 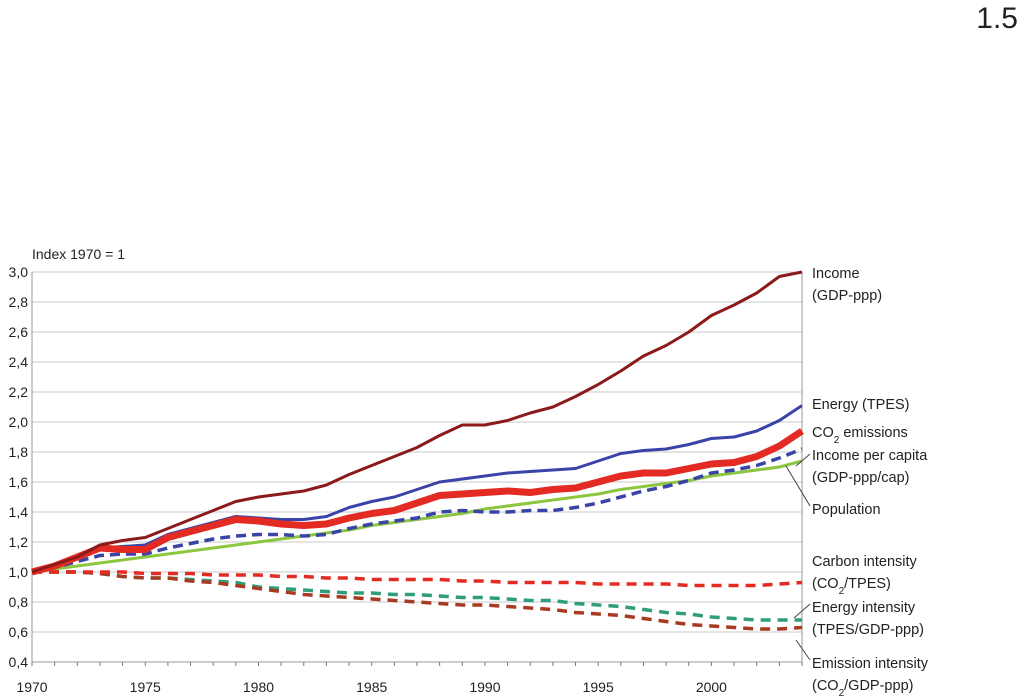 What do you see at coordinates (598, 687) in the screenshot?
I see `x-tick-label: 1995` at bounding box center [598, 687].